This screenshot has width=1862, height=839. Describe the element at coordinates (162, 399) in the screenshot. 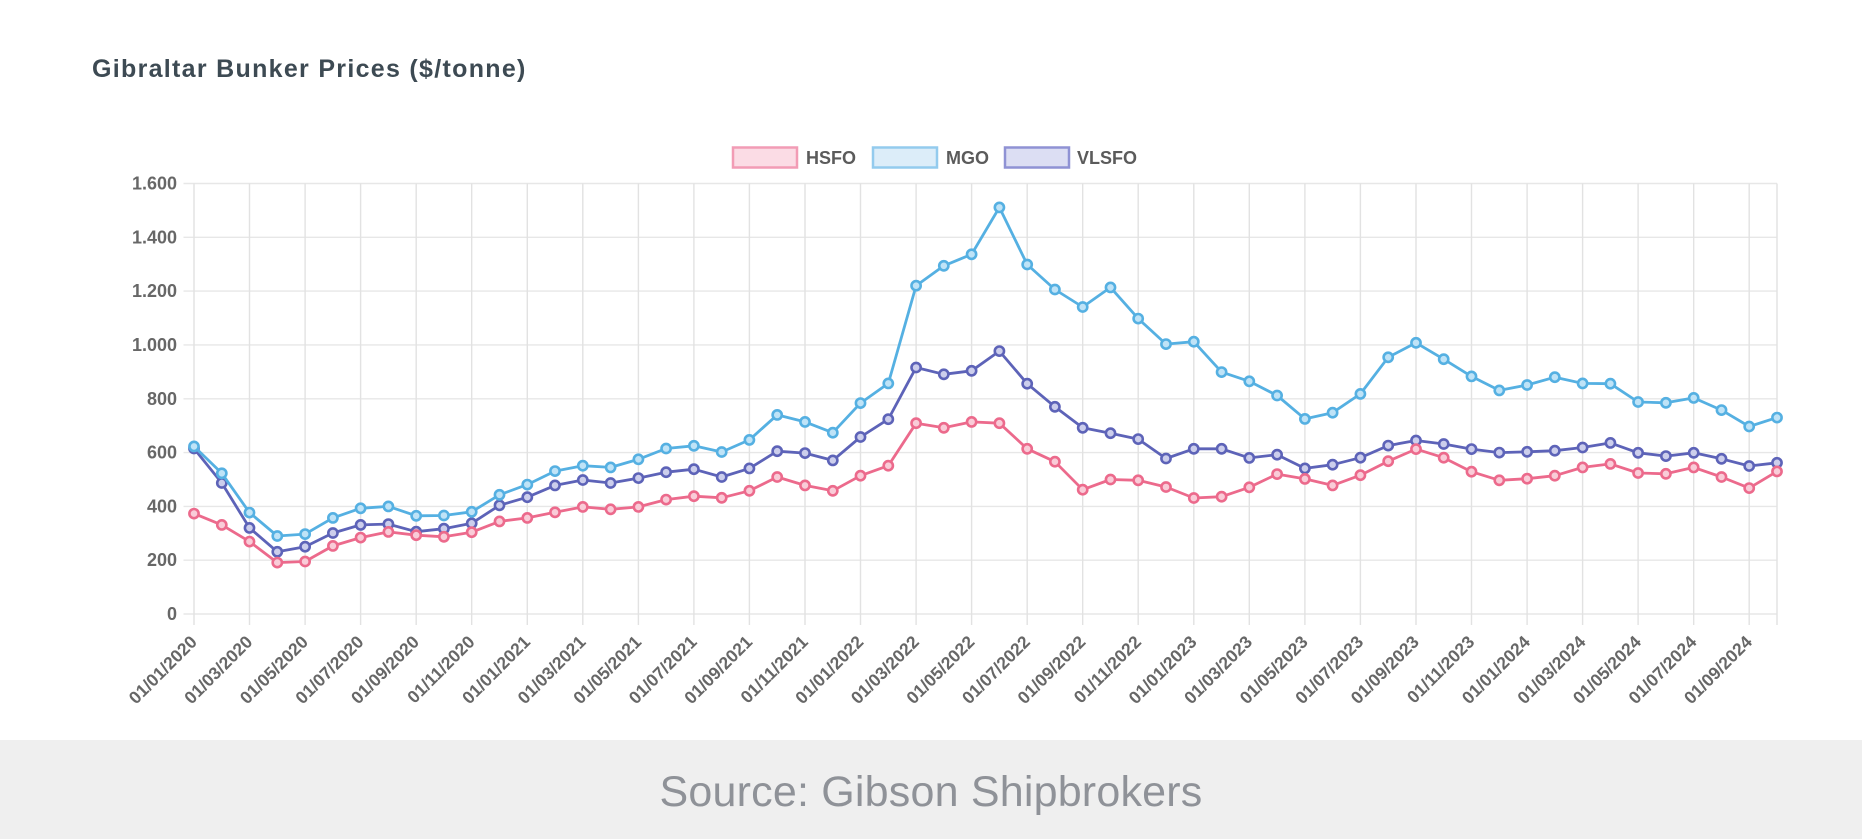

I see `svg-text: 800` at that location.